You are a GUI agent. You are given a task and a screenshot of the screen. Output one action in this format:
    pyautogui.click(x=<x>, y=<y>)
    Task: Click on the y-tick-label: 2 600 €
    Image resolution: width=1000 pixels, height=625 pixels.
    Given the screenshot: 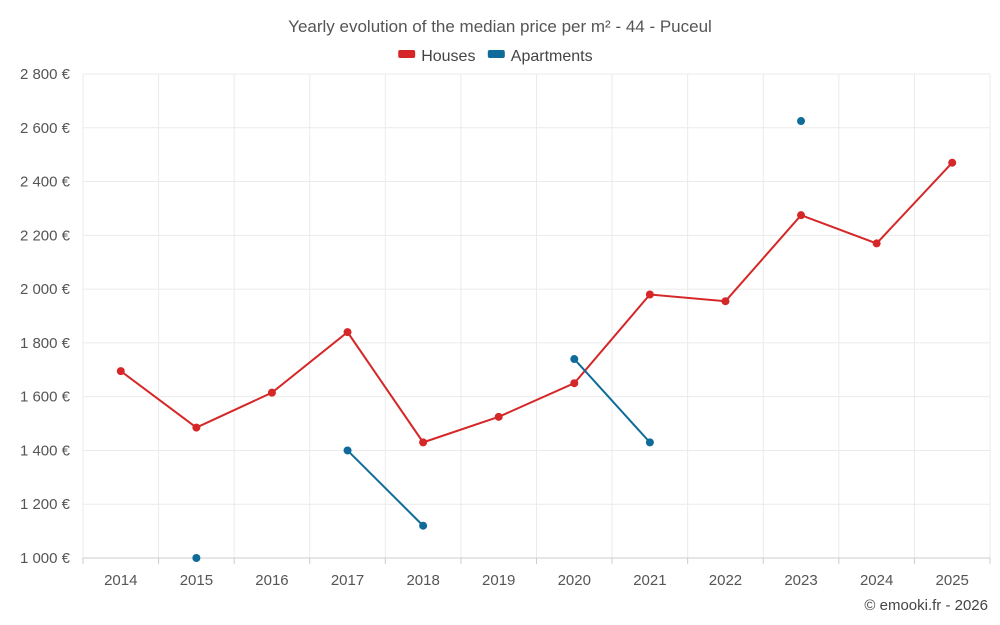 What is the action you would take?
    pyautogui.click(x=45, y=128)
    